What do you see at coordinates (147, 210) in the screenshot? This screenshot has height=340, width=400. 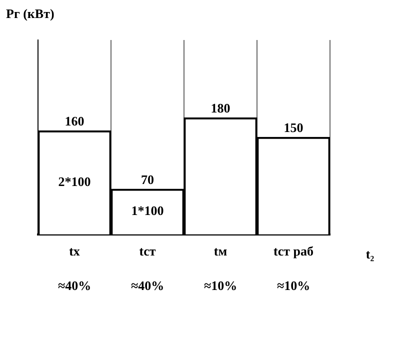 I see `annotation: 1*100` at bounding box center [147, 210].